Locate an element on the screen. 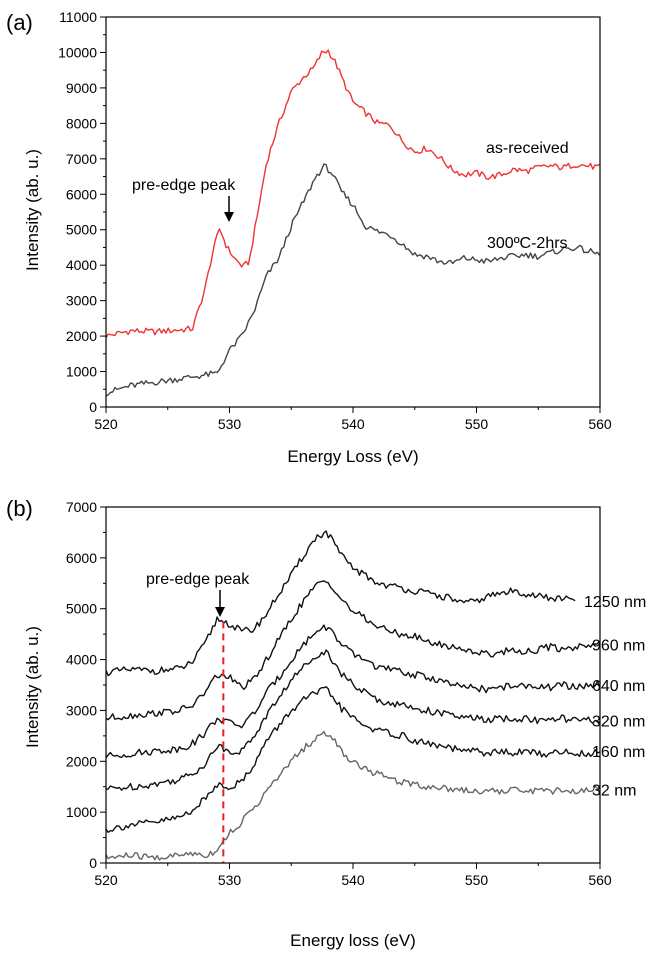 This screenshot has height=959, width=662. panel-a-series-label-300c: 300ºC-2hrs is located at coordinates (527, 243).